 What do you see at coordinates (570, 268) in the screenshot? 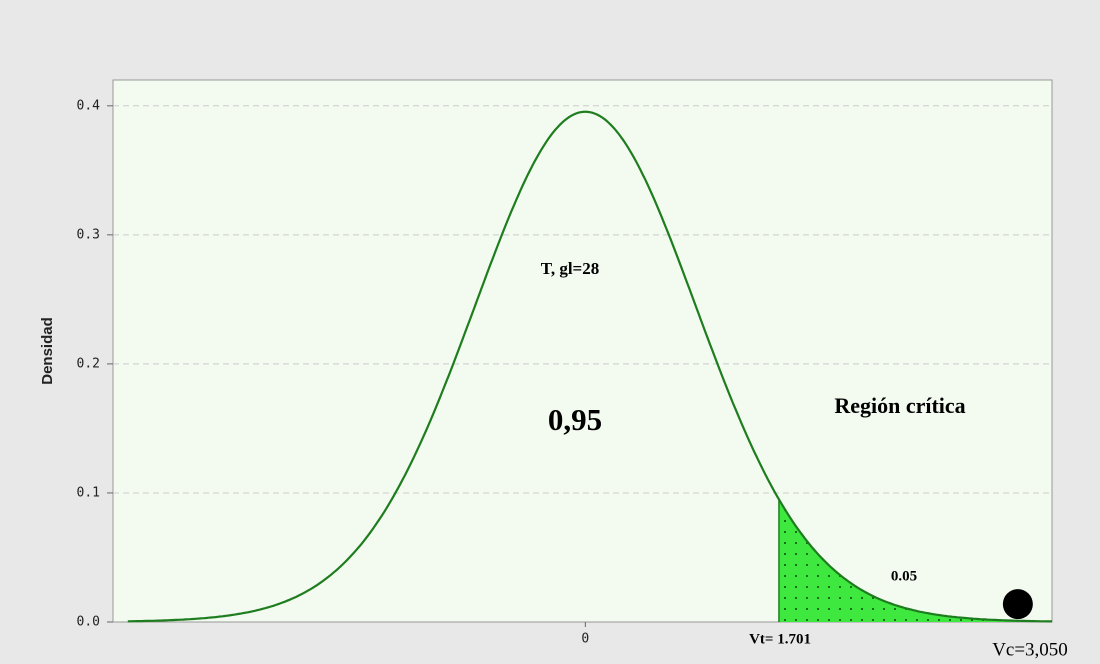
I see `annotation: T, gl=28` at bounding box center [570, 268].